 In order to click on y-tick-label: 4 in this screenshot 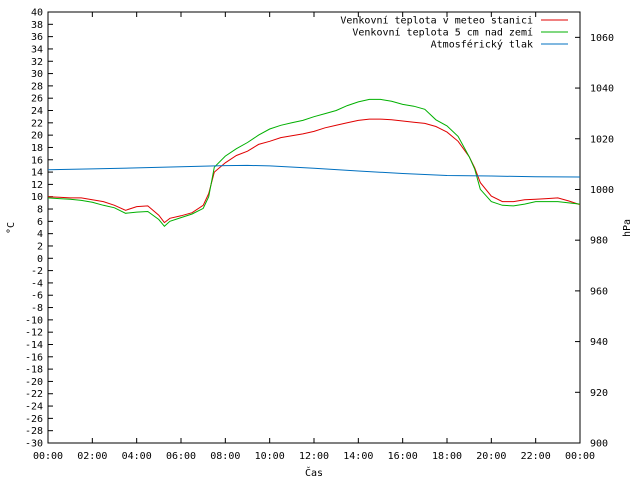, I will do `click(40, 234)`.